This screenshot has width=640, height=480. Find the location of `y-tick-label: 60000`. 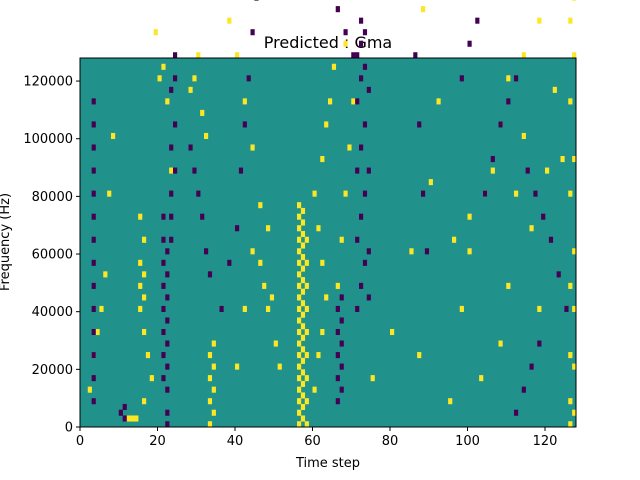

y-tick-label: 60000 is located at coordinates (52, 255).